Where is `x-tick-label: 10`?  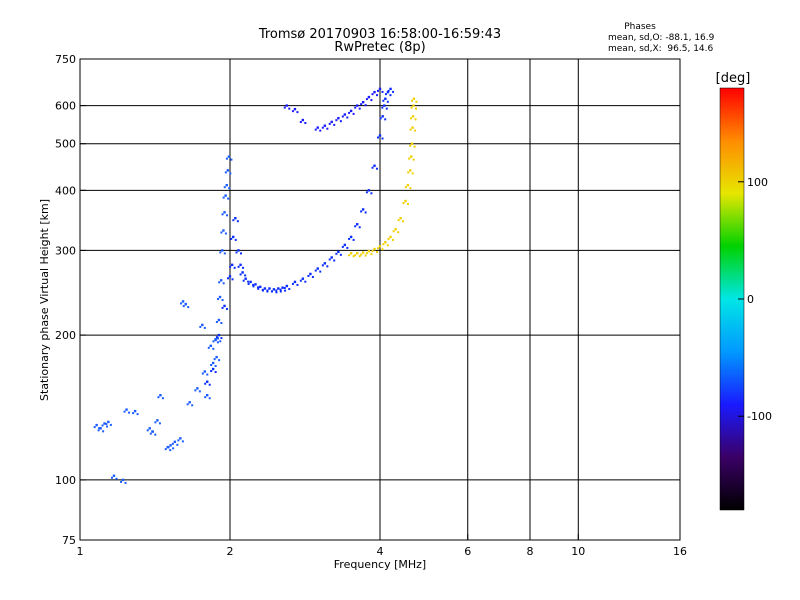
x-tick-label: 10 is located at coordinates (578, 551).